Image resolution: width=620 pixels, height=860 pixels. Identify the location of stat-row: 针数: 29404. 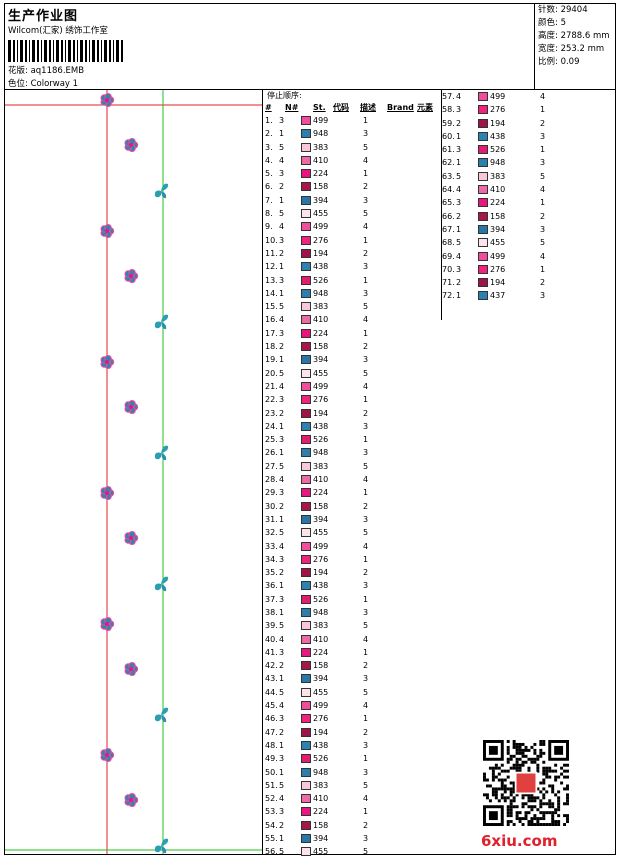
(575, 10).